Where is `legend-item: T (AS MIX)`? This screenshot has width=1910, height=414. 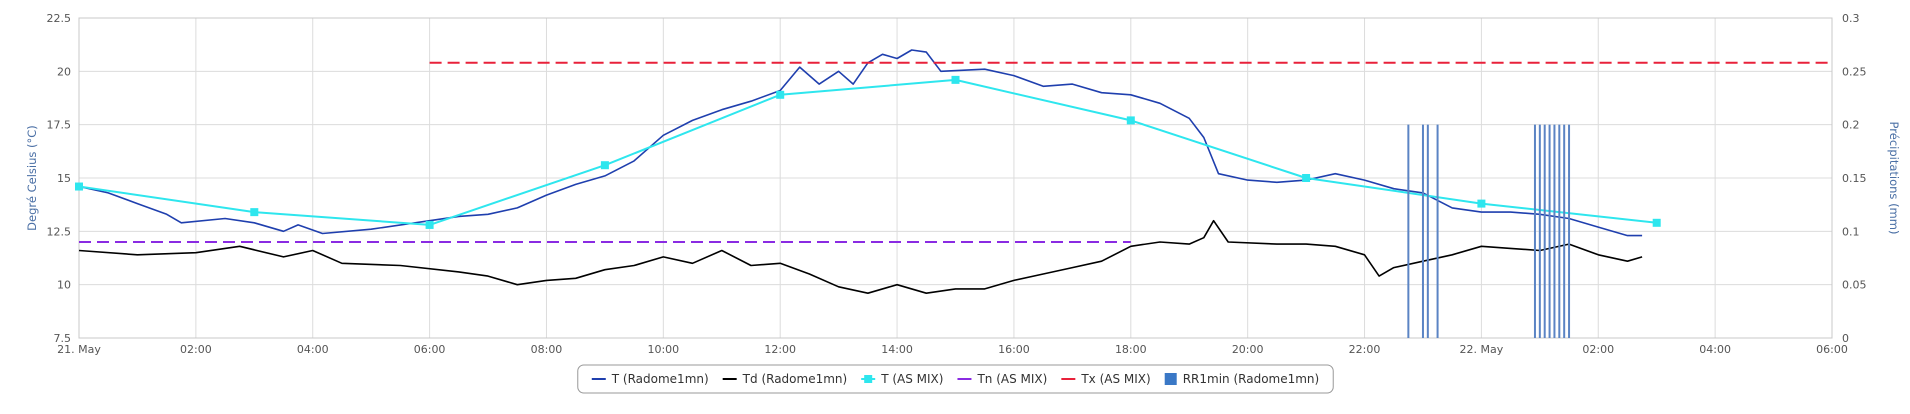 legend-item: T (AS MIX) is located at coordinates (902, 379).